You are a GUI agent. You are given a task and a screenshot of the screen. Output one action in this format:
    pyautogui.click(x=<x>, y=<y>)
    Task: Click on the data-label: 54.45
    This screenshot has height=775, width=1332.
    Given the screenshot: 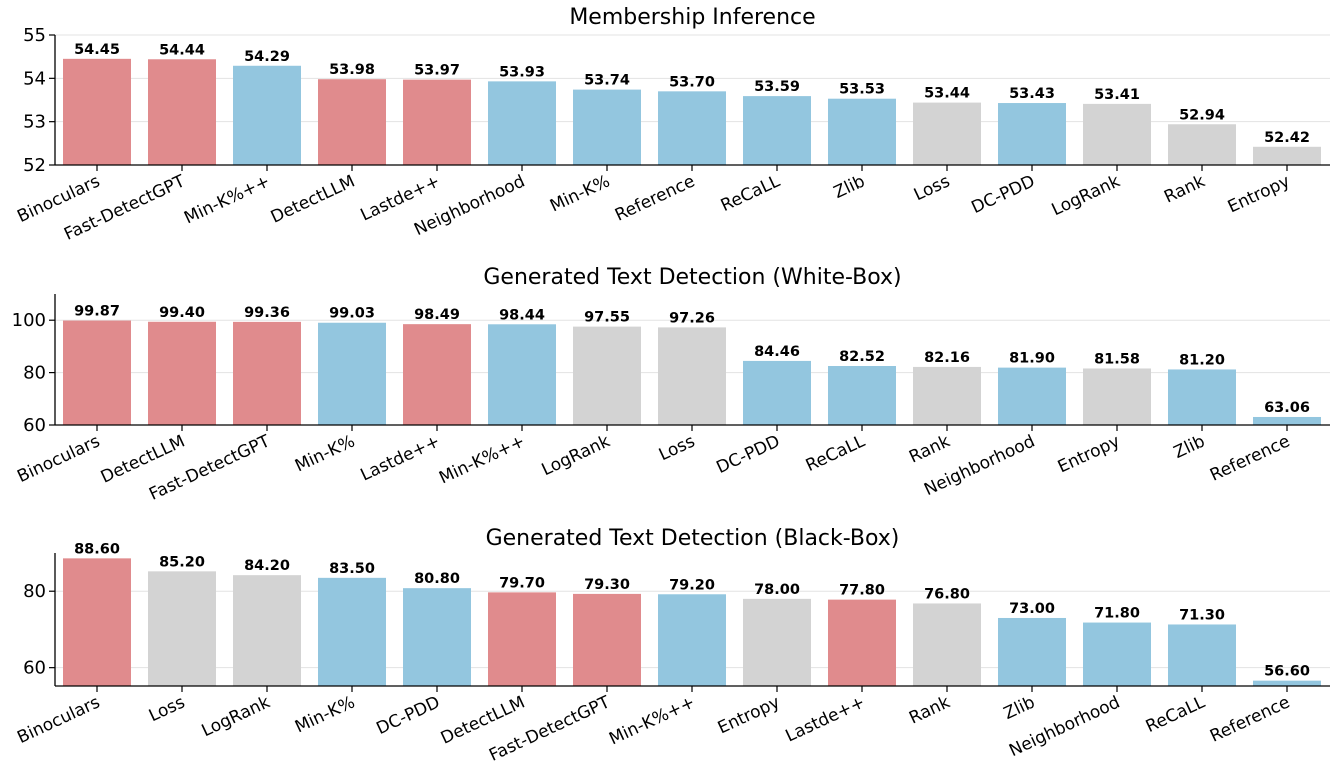 What is the action you would take?
    pyautogui.click(x=97, y=50)
    